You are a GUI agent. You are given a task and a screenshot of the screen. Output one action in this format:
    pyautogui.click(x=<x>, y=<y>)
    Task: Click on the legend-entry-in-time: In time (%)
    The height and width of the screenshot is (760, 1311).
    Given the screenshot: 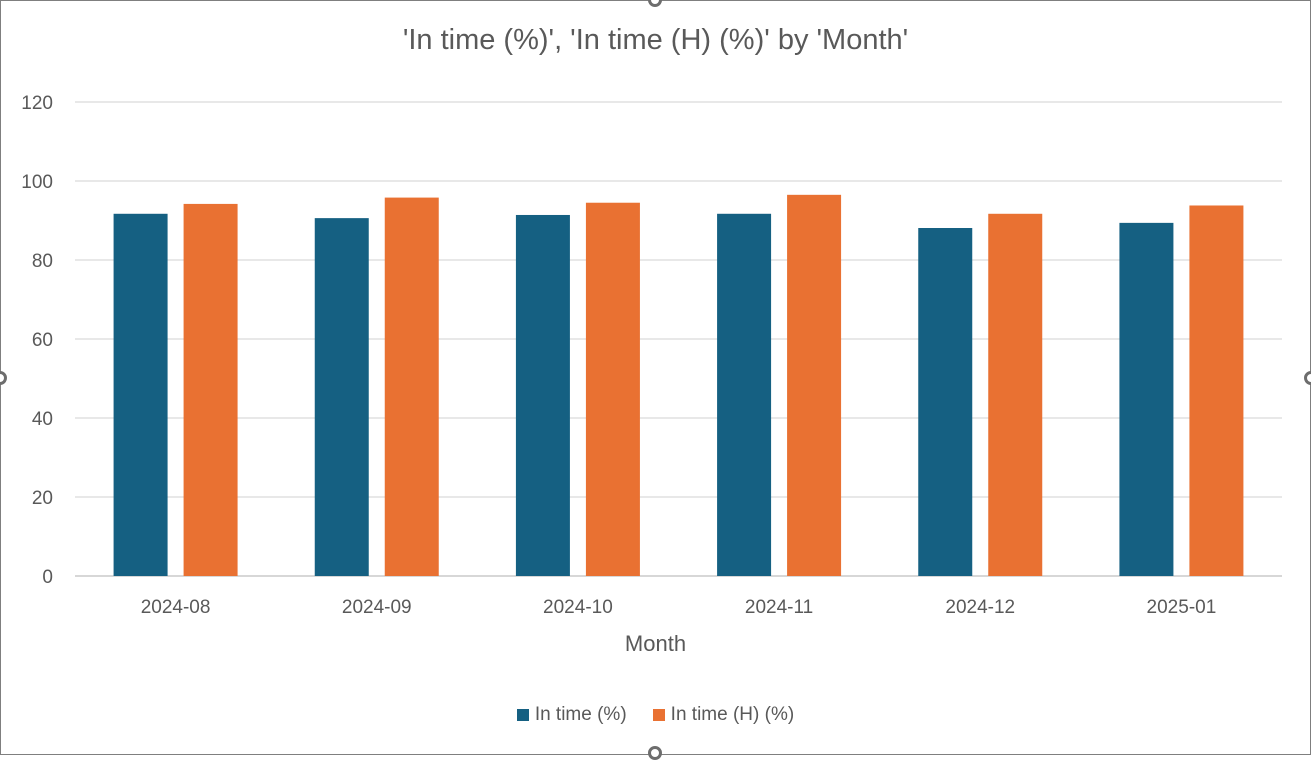 What is the action you would take?
    pyautogui.click(x=571, y=715)
    